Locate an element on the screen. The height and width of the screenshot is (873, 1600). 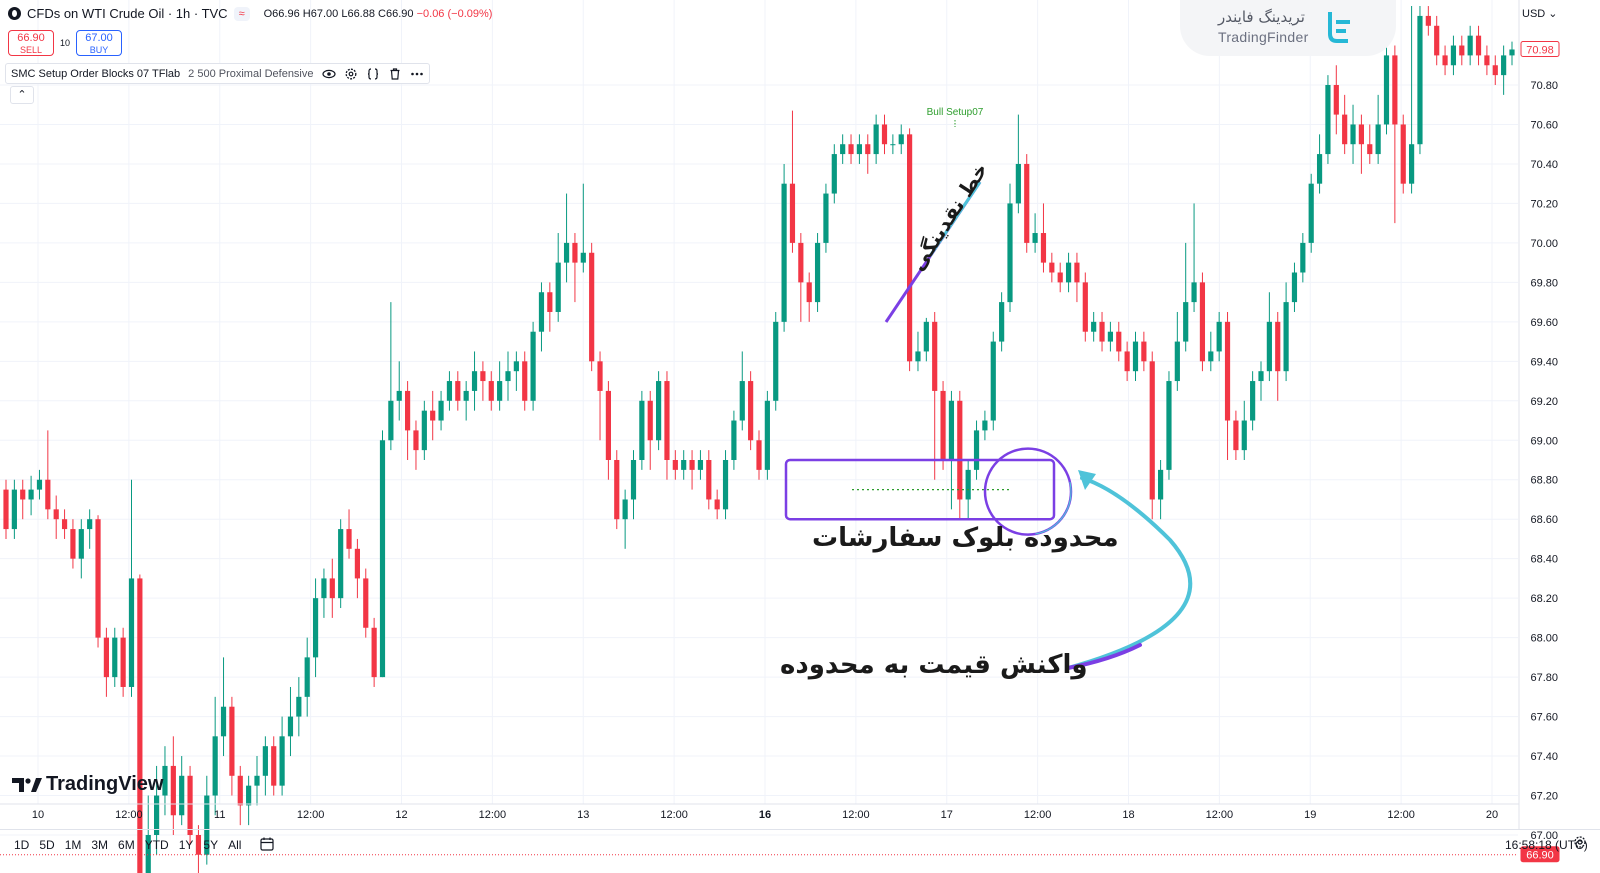
range-button-1d: 1D is located at coordinates (22, 845).